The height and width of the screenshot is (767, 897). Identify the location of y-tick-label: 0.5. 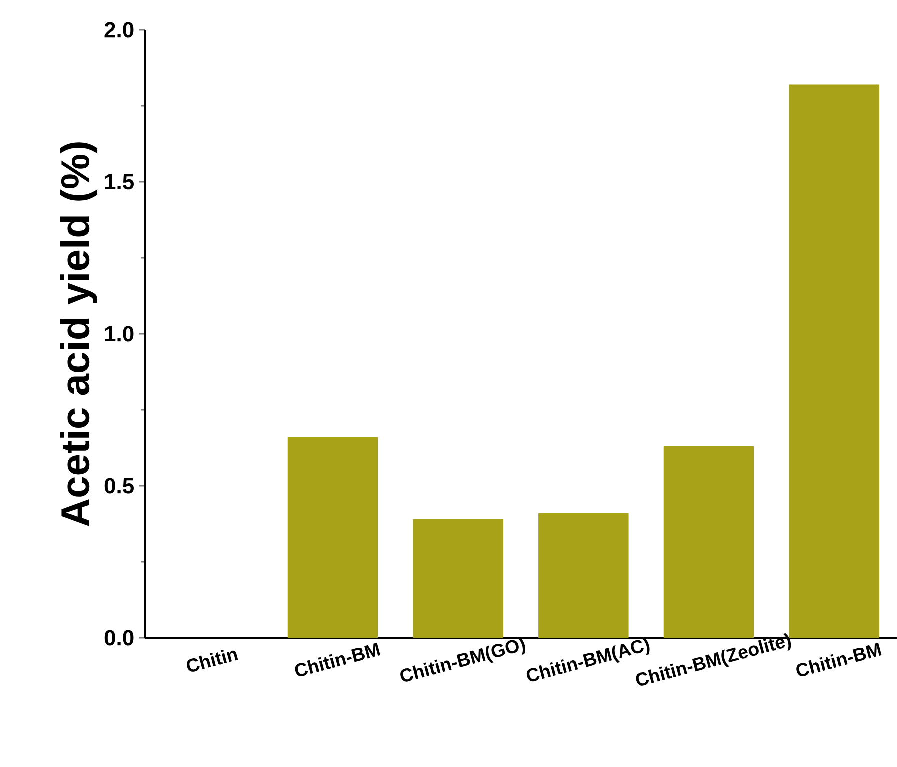
(119, 486).